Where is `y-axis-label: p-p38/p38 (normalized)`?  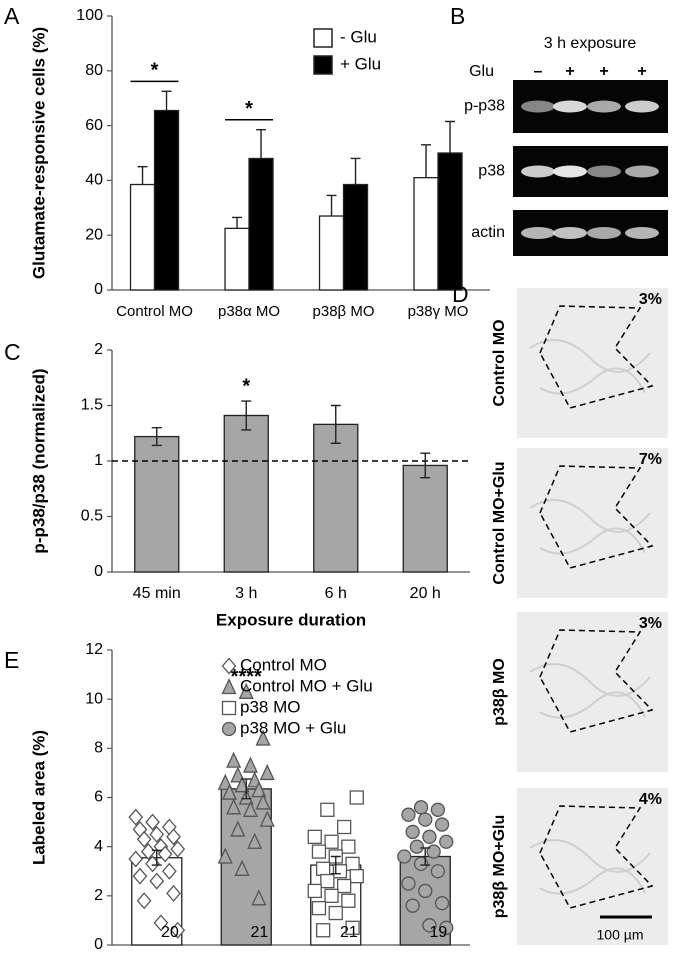 y-axis-label: p-p38/p38 (normalized) is located at coordinates (38, 460).